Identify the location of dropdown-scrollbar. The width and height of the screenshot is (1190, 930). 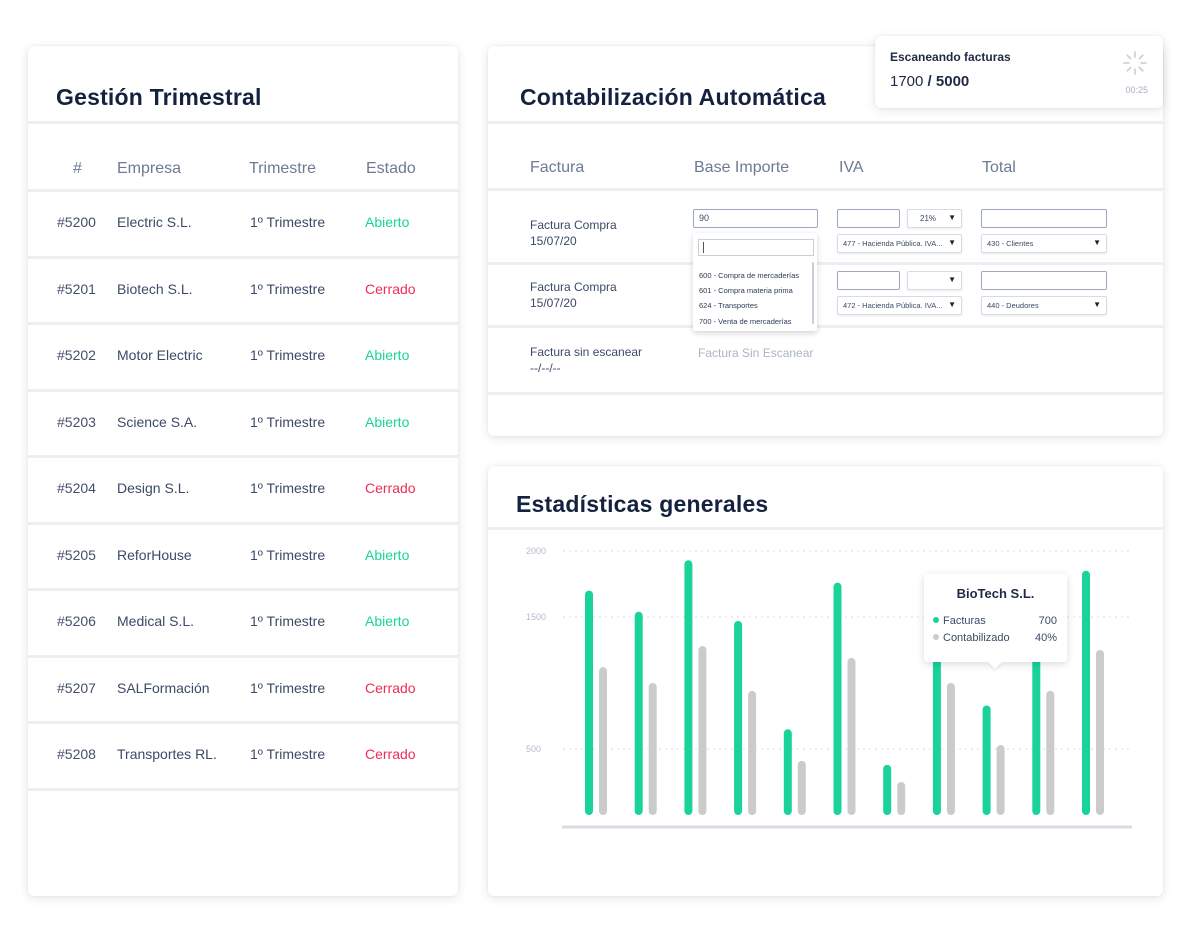
(813, 293).